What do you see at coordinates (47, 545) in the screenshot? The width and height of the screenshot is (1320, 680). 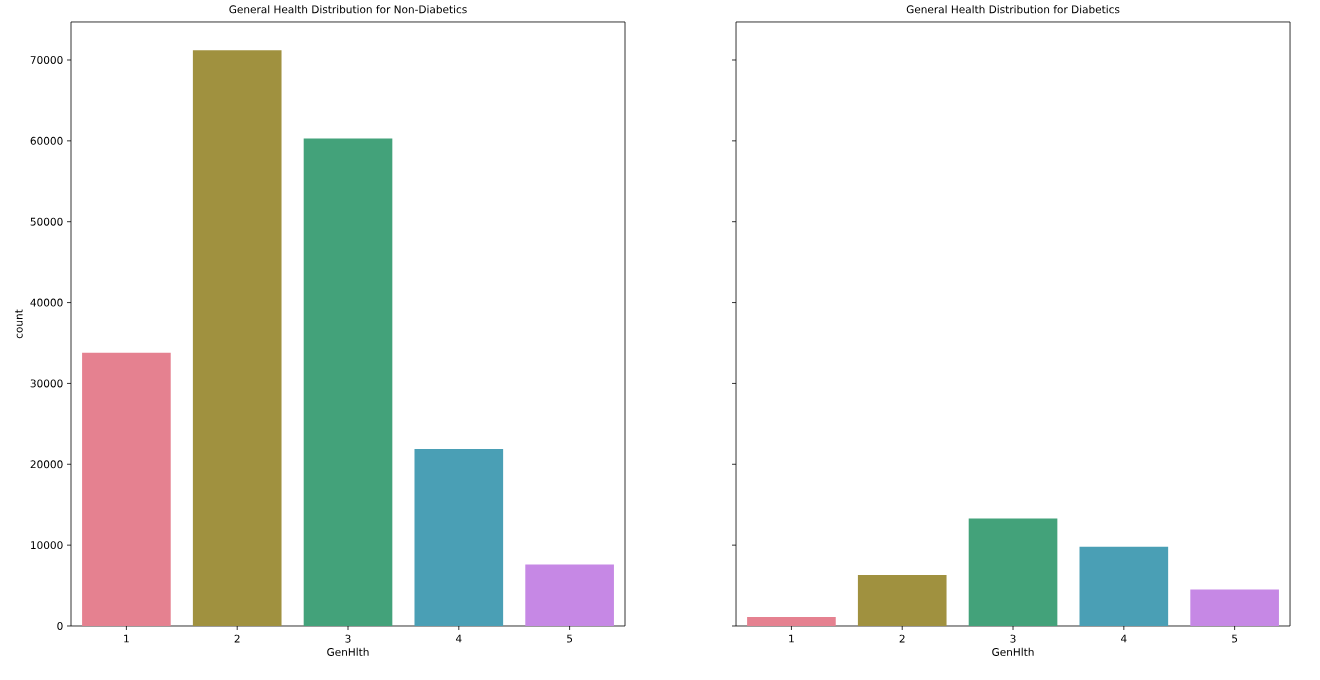 I see `y-tick-label: 10000` at bounding box center [47, 545].